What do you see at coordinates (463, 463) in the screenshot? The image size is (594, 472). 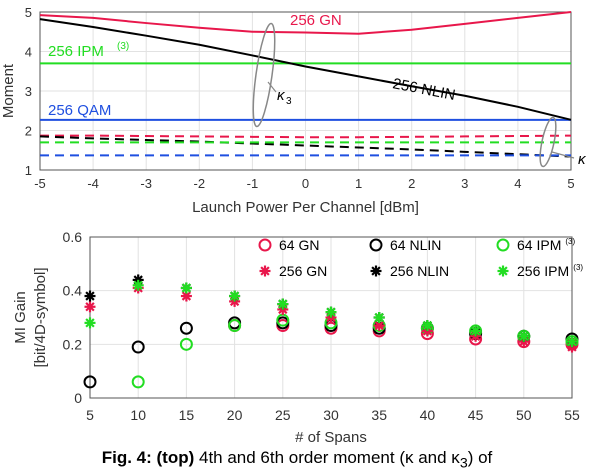 I see `caption-sub: 3` at bounding box center [463, 463].